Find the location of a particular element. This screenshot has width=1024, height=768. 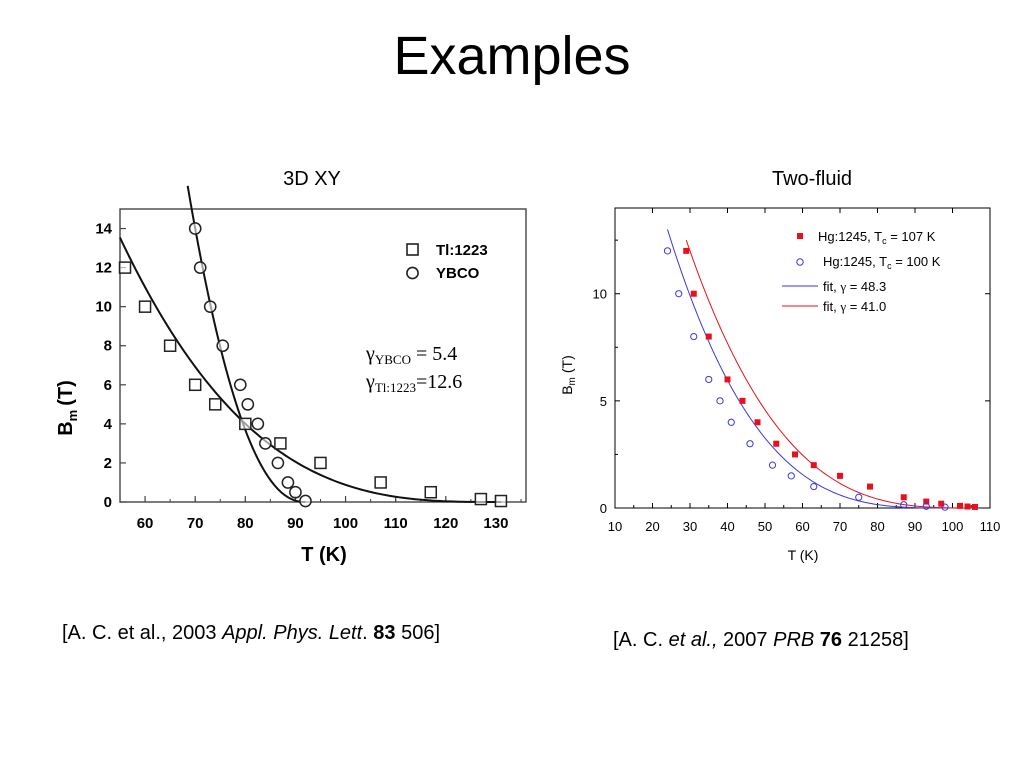

right-panel-heading: Two-fluid is located at coordinates (812, 179).